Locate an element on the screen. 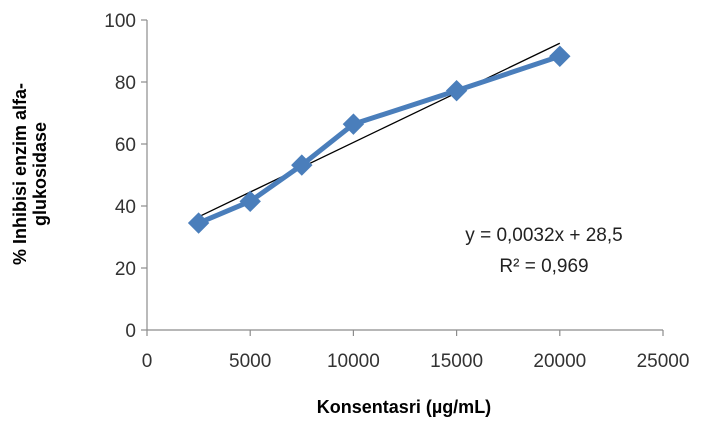 The image size is (702, 424). equation-label: y = 0,0032x + 28,5 is located at coordinates (543, 235).